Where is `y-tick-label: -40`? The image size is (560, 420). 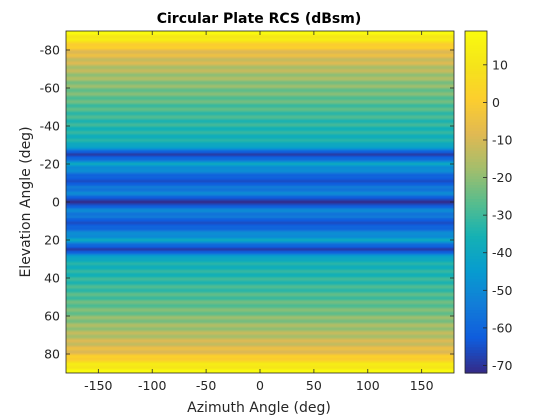 y-tick-label: -40 is located at coordinates (50, 126).